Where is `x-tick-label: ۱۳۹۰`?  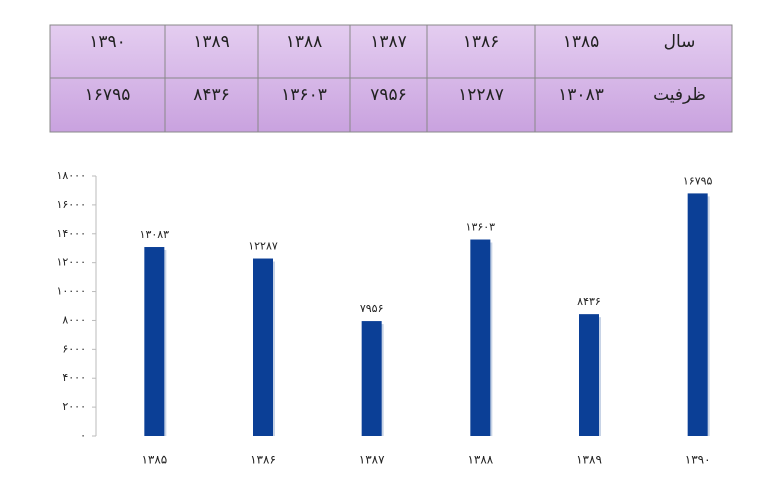 x-tick-label: ۱۳۹۰ is located at coordinates (698, 460).